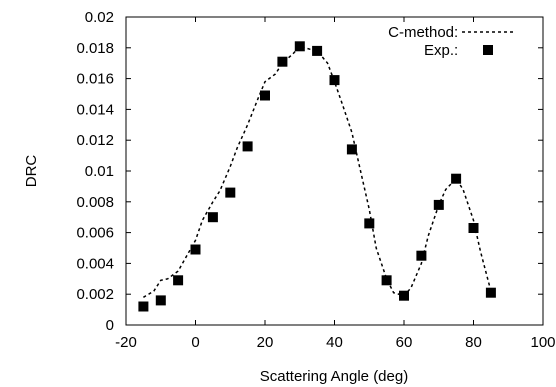 The image size is (556, 387). I want to click on y-tick-label: 0, so click(110, 325).